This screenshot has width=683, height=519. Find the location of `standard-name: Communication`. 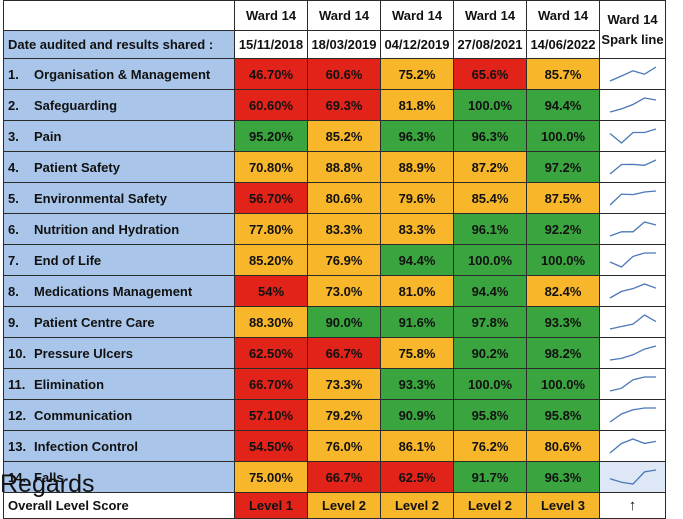

standard-name: Communication is located at coordinates (83, 415).